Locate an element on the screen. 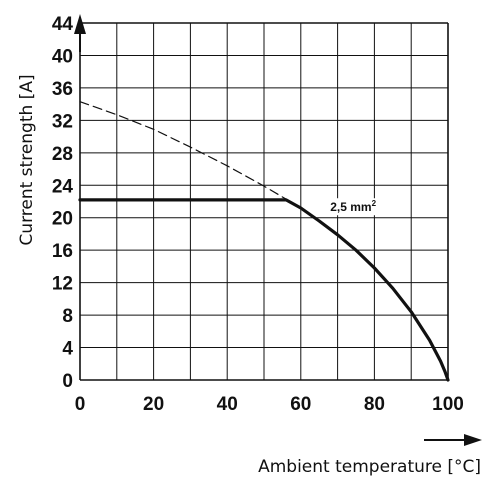 This screenshot has height=500, width=500. series-line-dashed is located at coordinates (183, 150).